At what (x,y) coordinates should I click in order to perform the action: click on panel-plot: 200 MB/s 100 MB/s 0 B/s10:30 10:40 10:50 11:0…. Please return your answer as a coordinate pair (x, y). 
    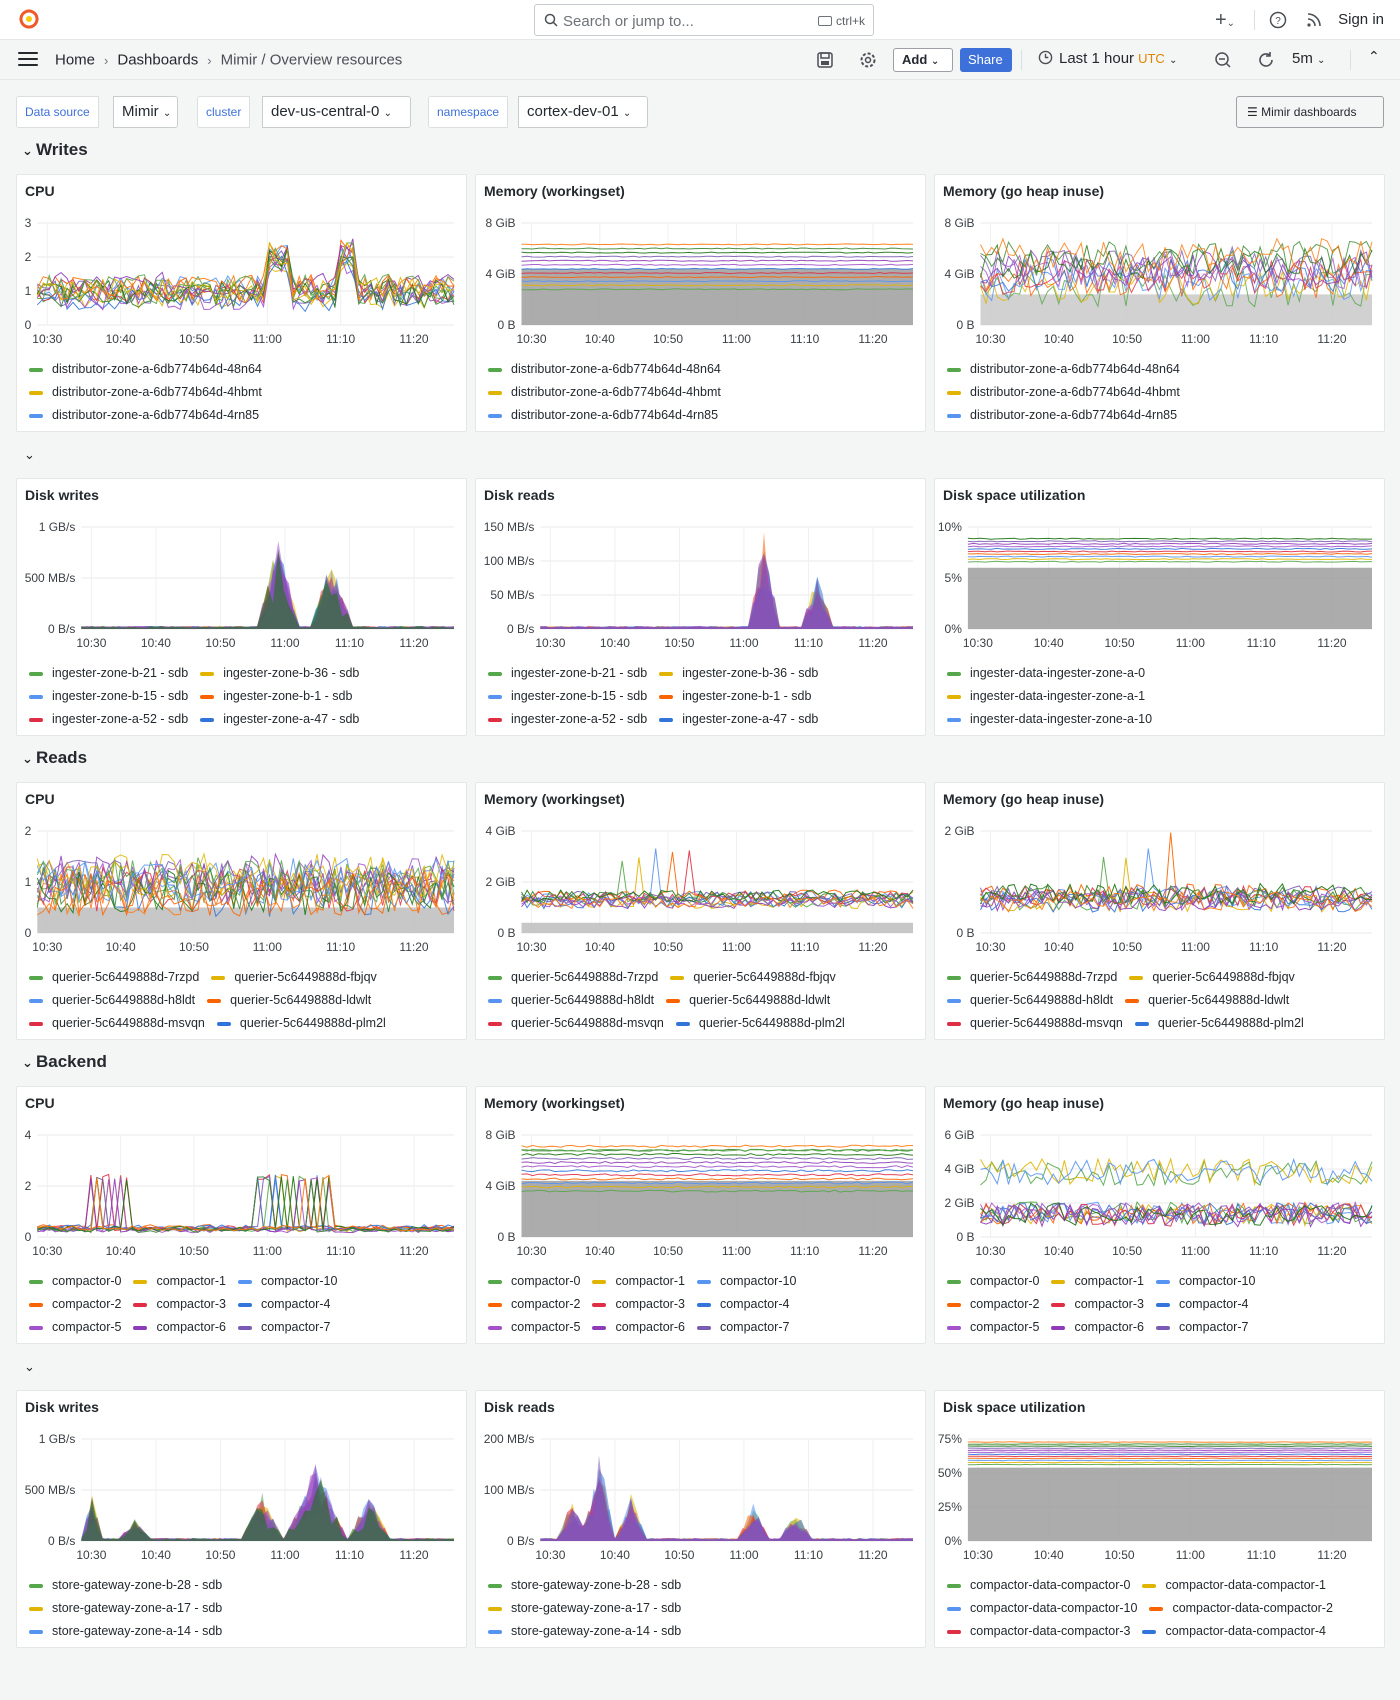
    Looking at the image, I should click on (701, 1497).